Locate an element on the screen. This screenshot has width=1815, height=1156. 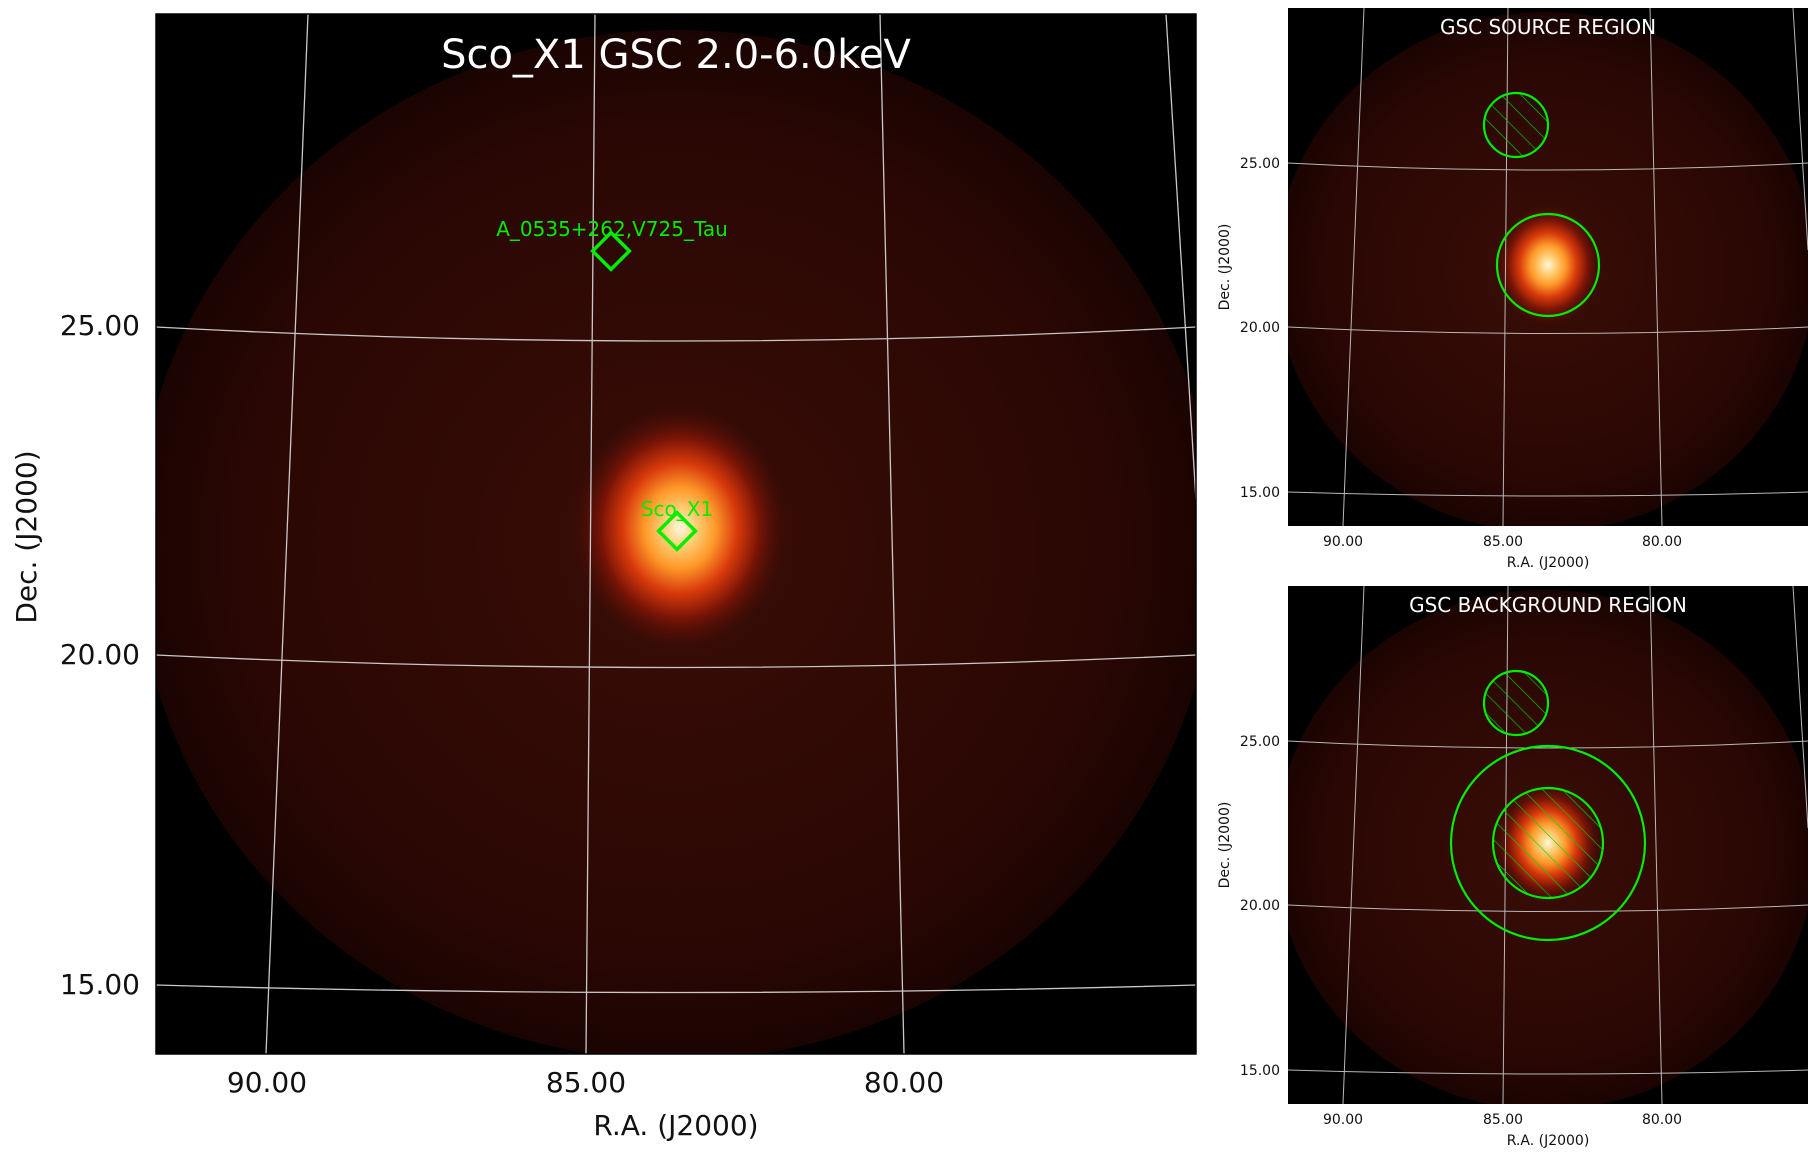
marker-a0535-diamond is located at coordinates (611, 251).